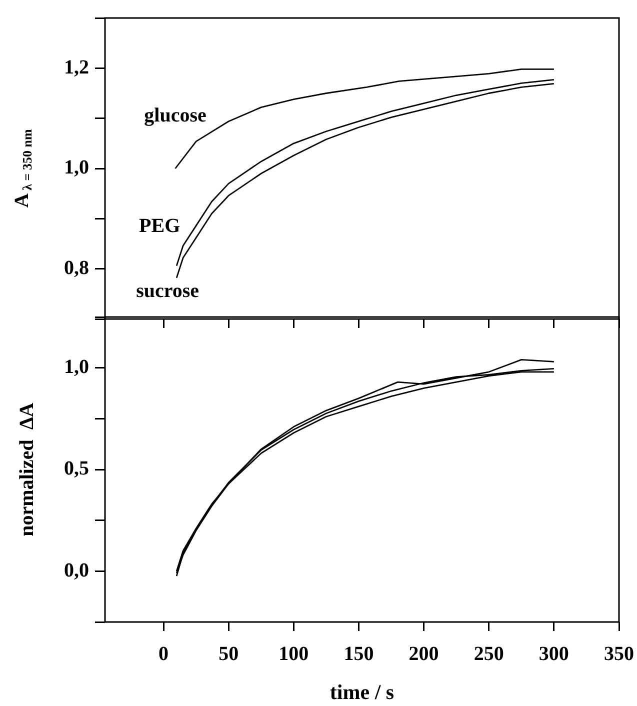 The width and height of the screenshot is (637, 706). What do you see at coordinates (27, 469) in the screenshot?
I see `y-axis-title: normalized ΔA` at bounding box center [27, 469].